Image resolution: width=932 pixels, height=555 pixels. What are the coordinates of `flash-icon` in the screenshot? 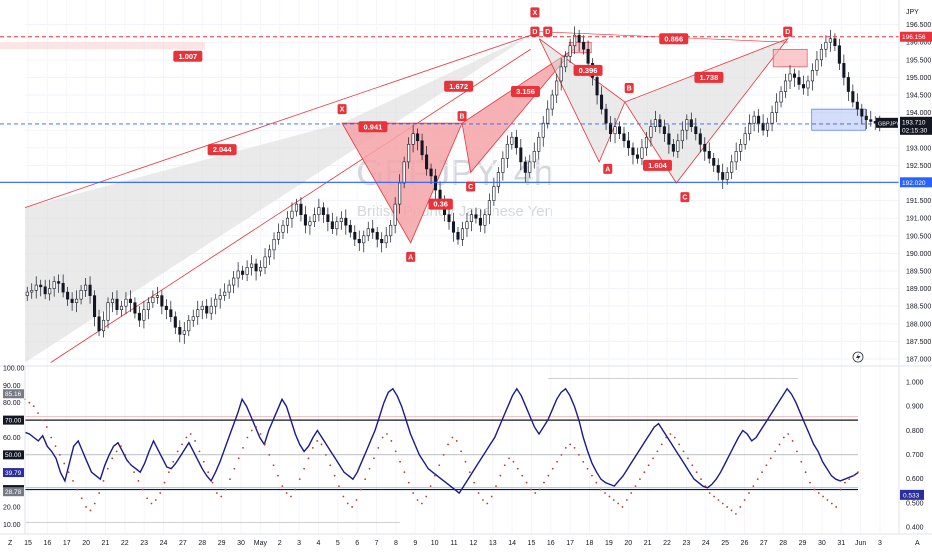 It's located at (858, 357).